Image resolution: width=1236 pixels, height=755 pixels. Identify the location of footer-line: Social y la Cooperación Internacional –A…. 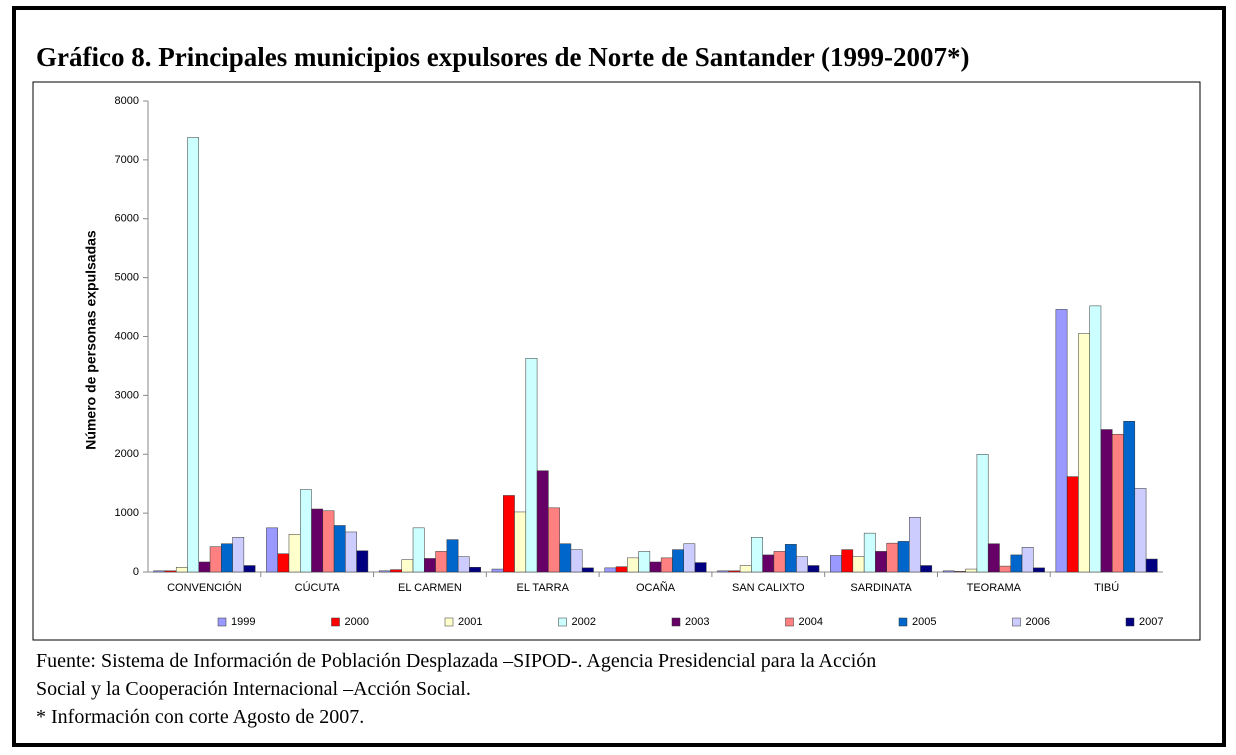
(253, 689).